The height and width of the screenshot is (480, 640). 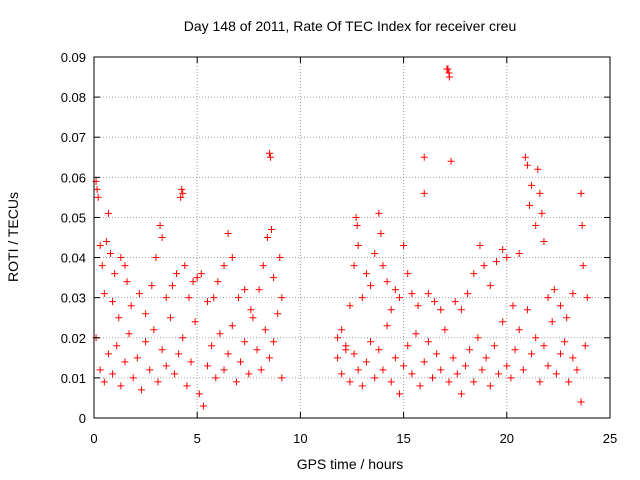 I want to click on y-tick-label: 0.04, so click(x=73, y=258).